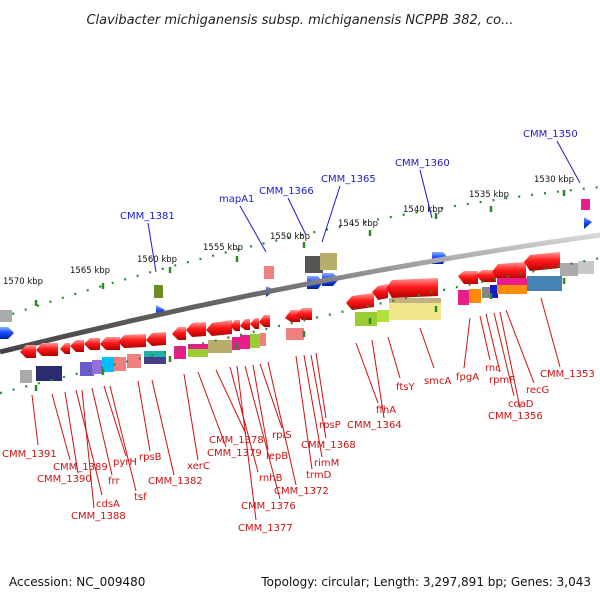 The width and height of the screenshot is (600, 600). I want to click on accession-label: Accession: NC_009480, so click(77, 582).